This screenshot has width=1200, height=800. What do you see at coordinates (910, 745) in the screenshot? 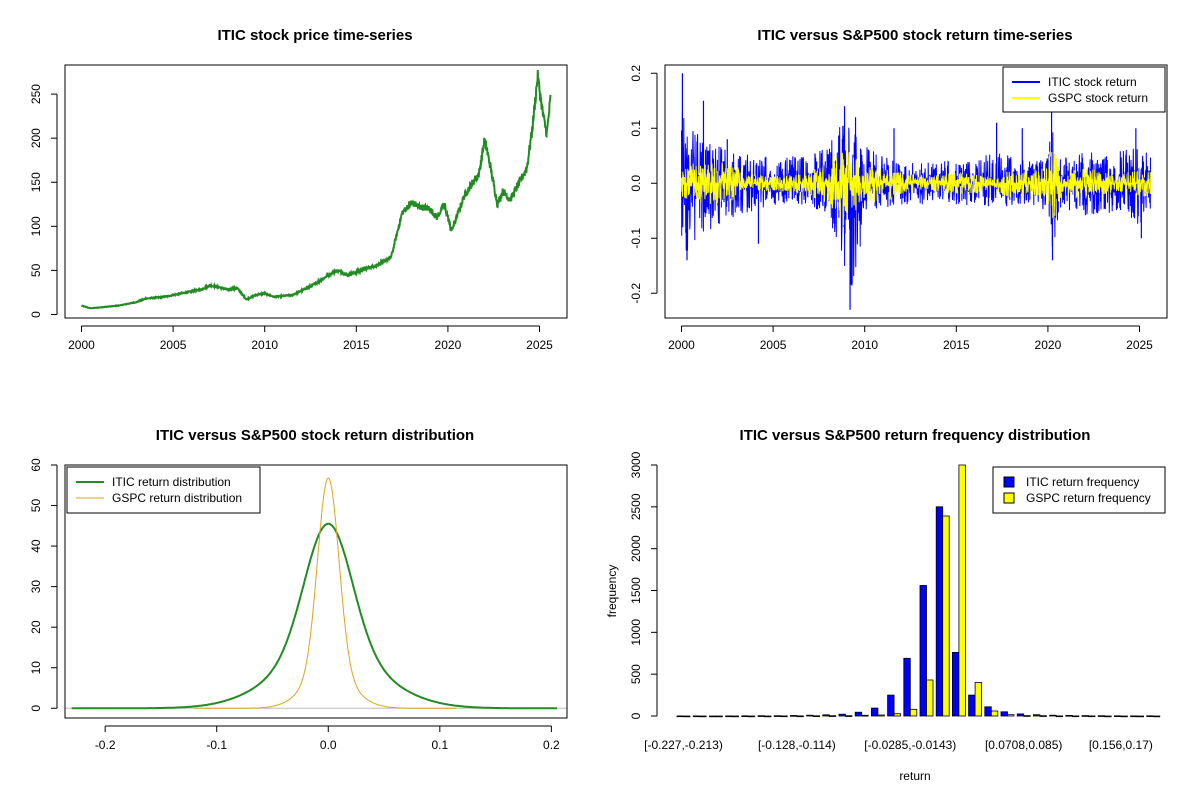
I see `x-tick-label: [-0.0285,-0.0143)` at bounding box center [910, 745].